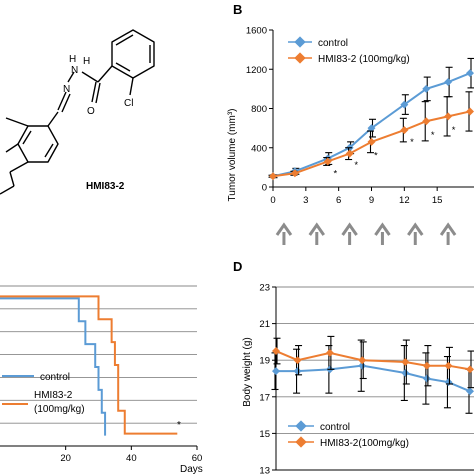  Describe the element at coordinates (90, 77) in the screenshot. I see `amide-bond` at that location.